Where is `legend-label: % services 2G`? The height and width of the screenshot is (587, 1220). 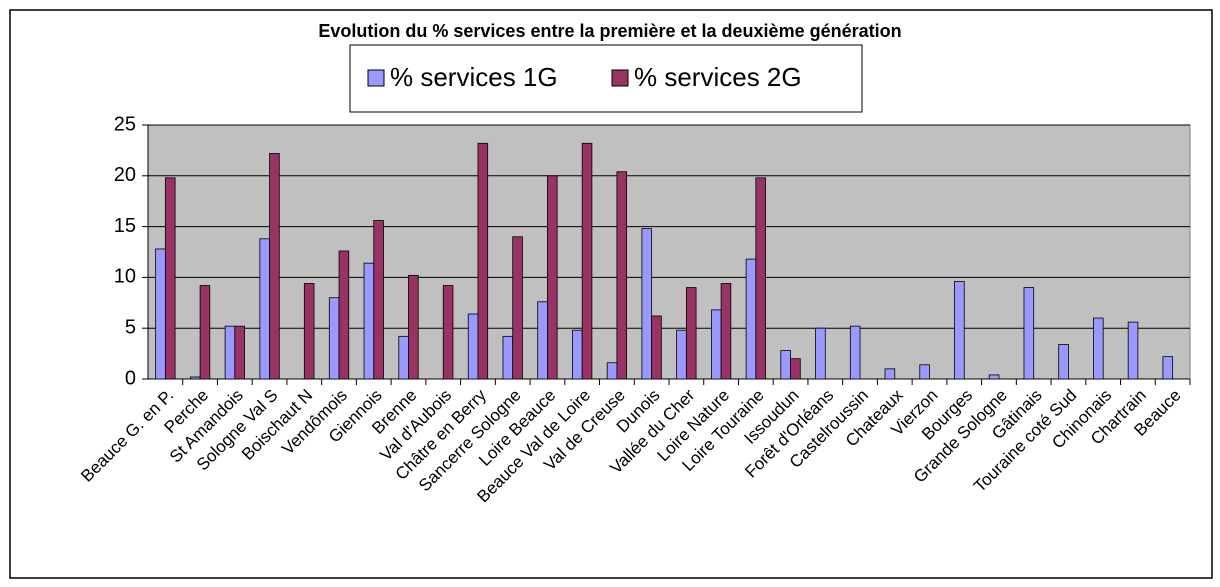 legend-label: % services 2G is located at coordinates (718, 77).